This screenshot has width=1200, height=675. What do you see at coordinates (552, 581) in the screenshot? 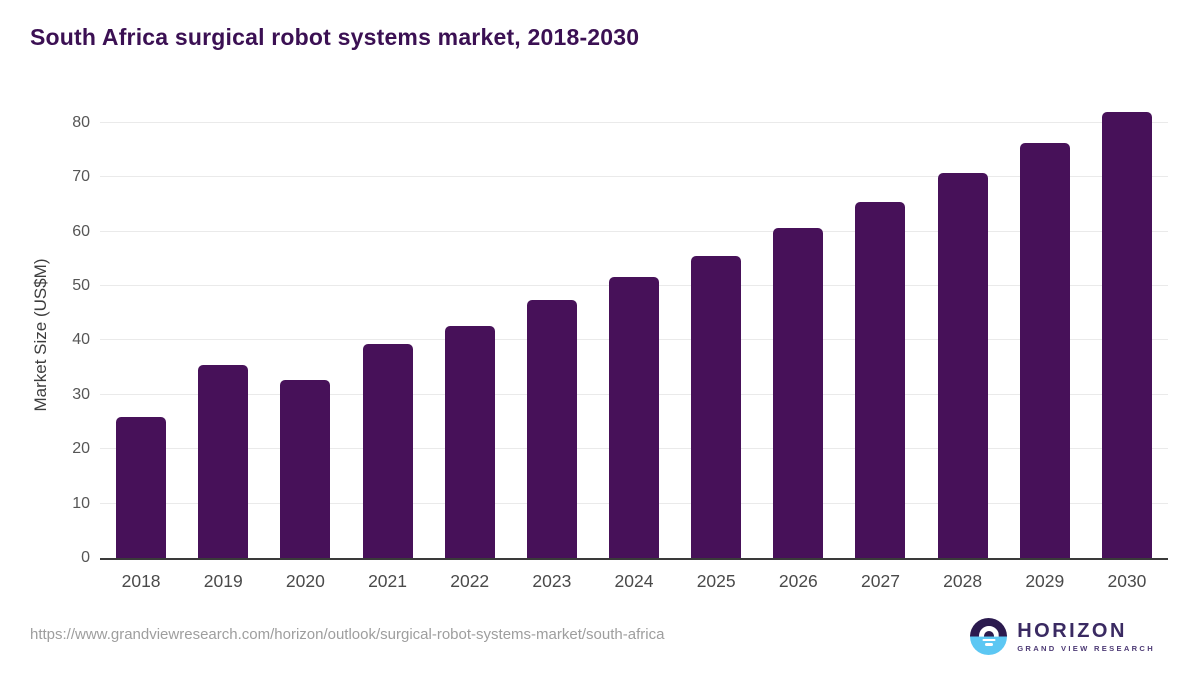
I see `x-tick-label-2023: 2023` at bounding box center [552, 581].